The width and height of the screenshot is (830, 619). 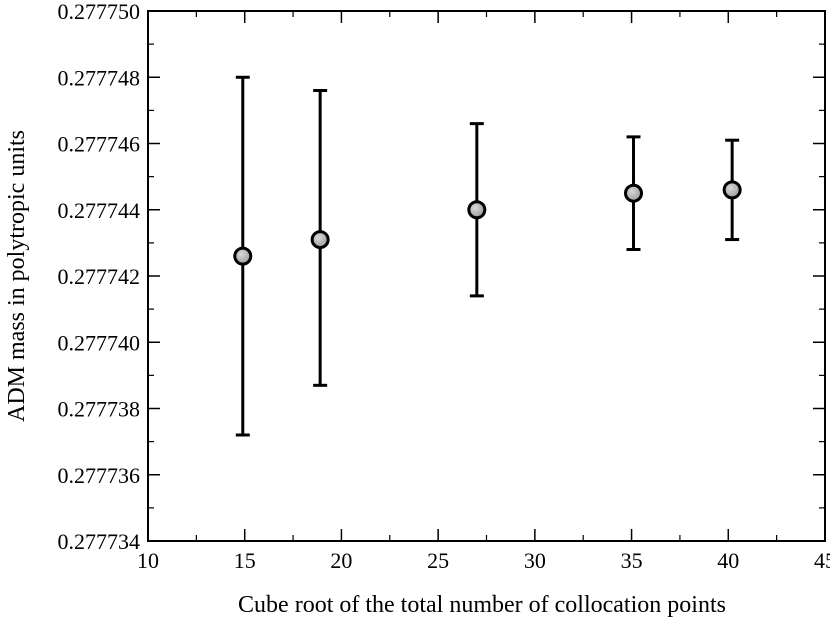 I want to click on x-tick-label: 20, so click(x=341, y=560).